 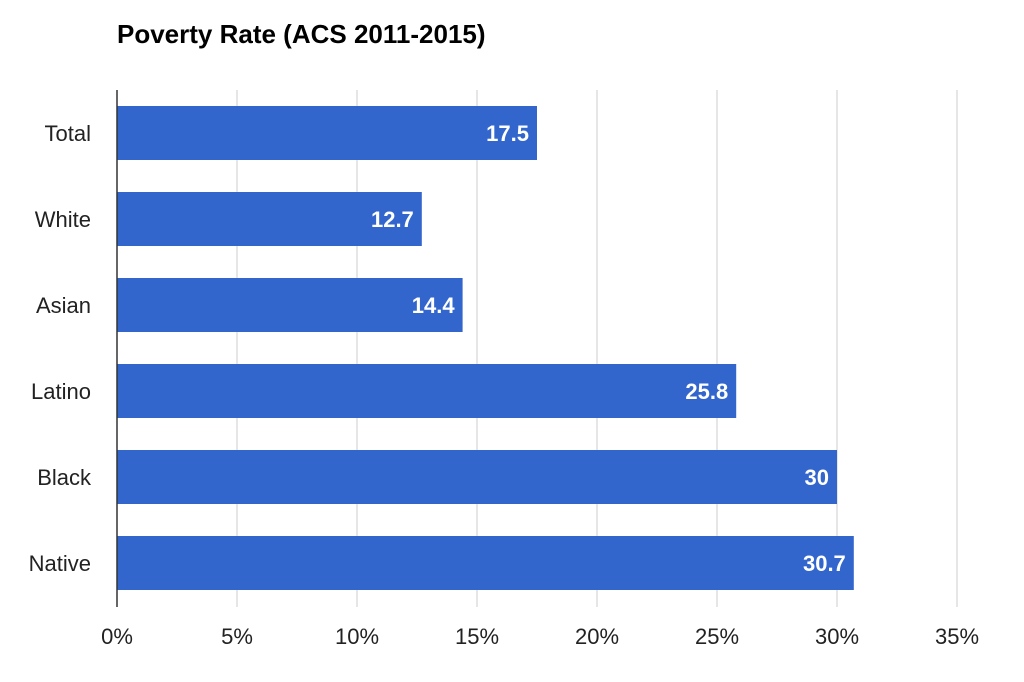 I want to click on chart-title: Poverty Rate (ACS 2011-2015), so click(x=301, y=34).